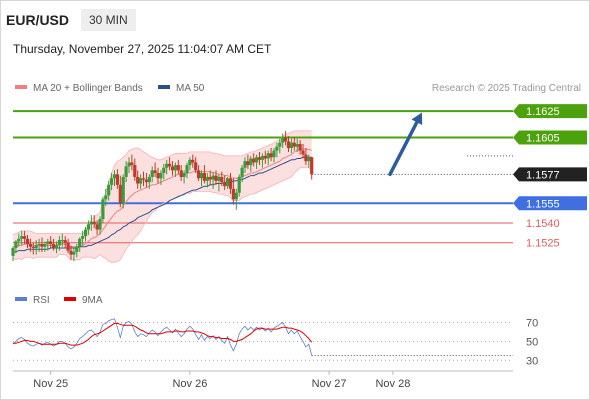 The width and height of the screenshot is (590, 400). I want to click on bollinger-upper-line, so click(162, 183).